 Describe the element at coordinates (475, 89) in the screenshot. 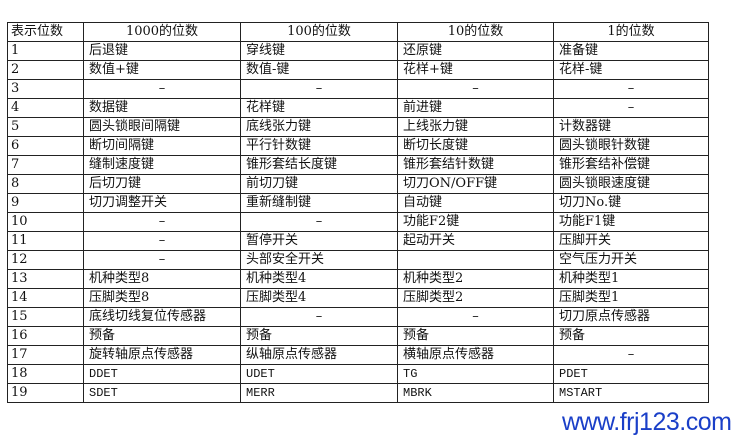

I see `cell-10s: –` at that location.